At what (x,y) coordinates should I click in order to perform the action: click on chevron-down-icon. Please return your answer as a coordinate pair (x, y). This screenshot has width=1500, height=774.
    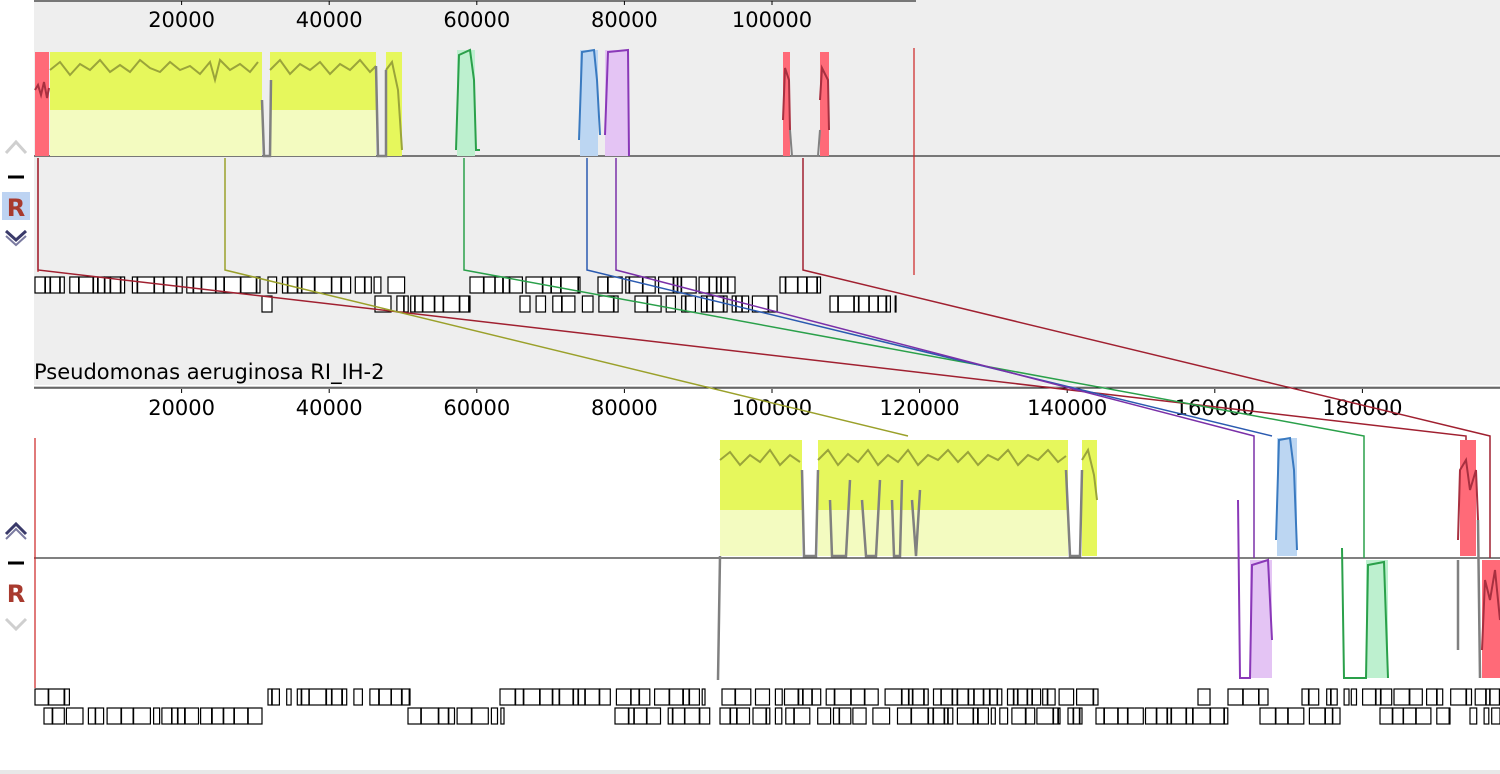
    Looking at the image, I should click on (16, 624).